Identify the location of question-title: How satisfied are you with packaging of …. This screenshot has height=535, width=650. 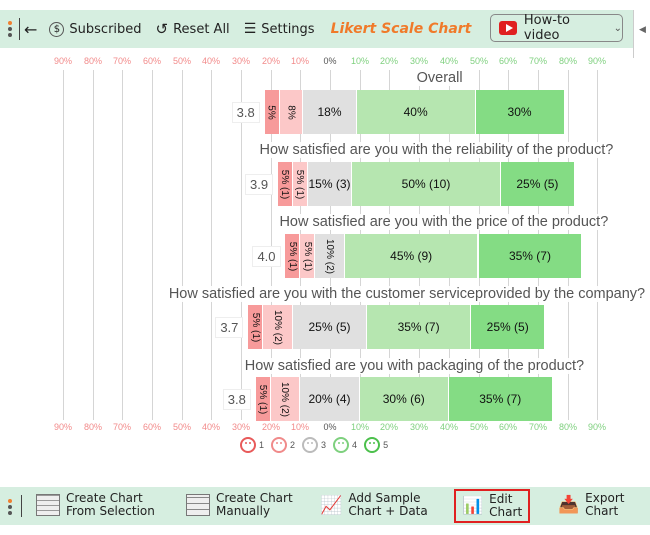
(414, 366).